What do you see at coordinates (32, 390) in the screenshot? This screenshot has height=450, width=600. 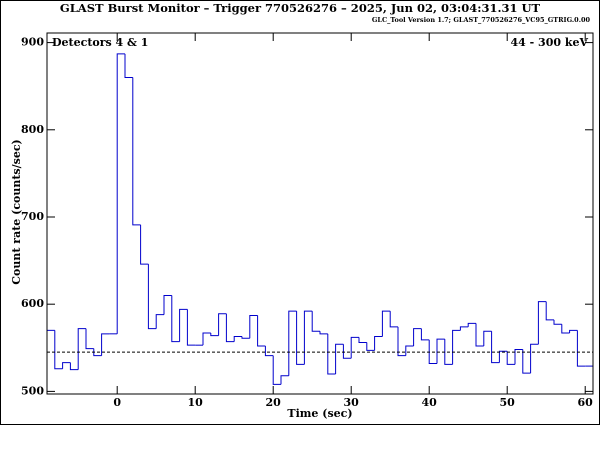 I see `y-tick-label: 500` at bounding box center [32, 390].